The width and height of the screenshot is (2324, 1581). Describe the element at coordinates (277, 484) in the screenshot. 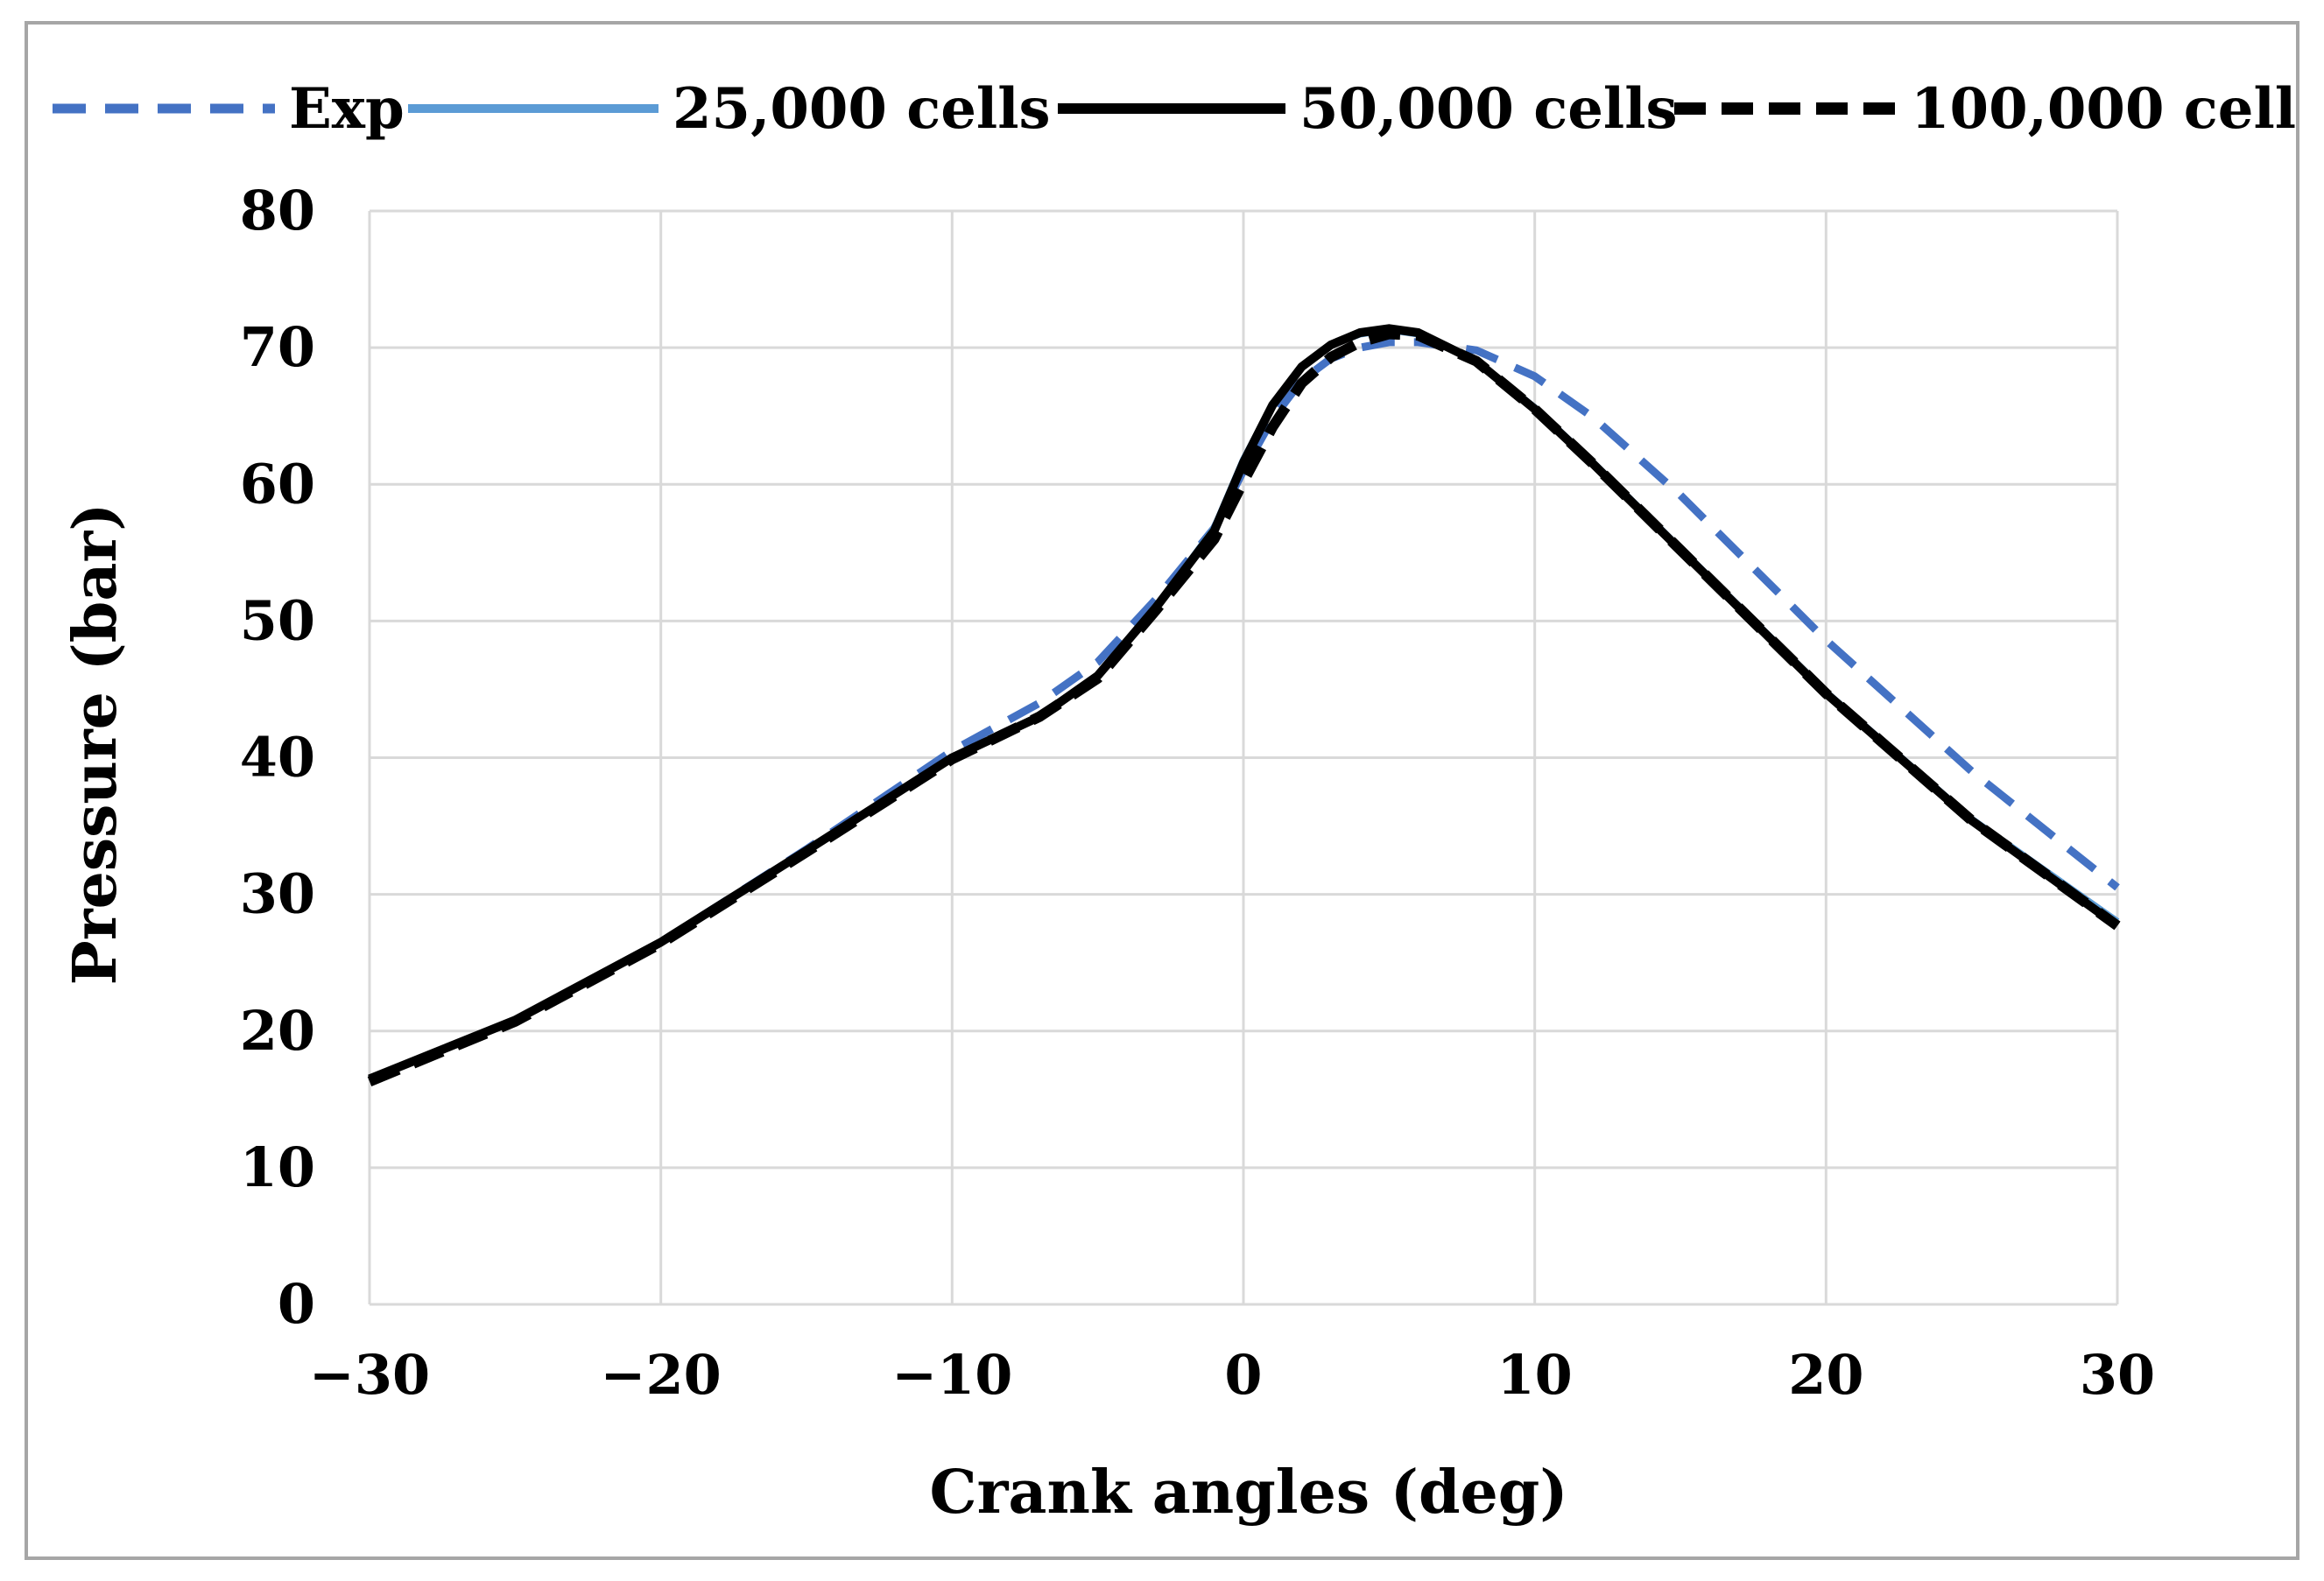

I see `y-tick-label: 60` at that location.